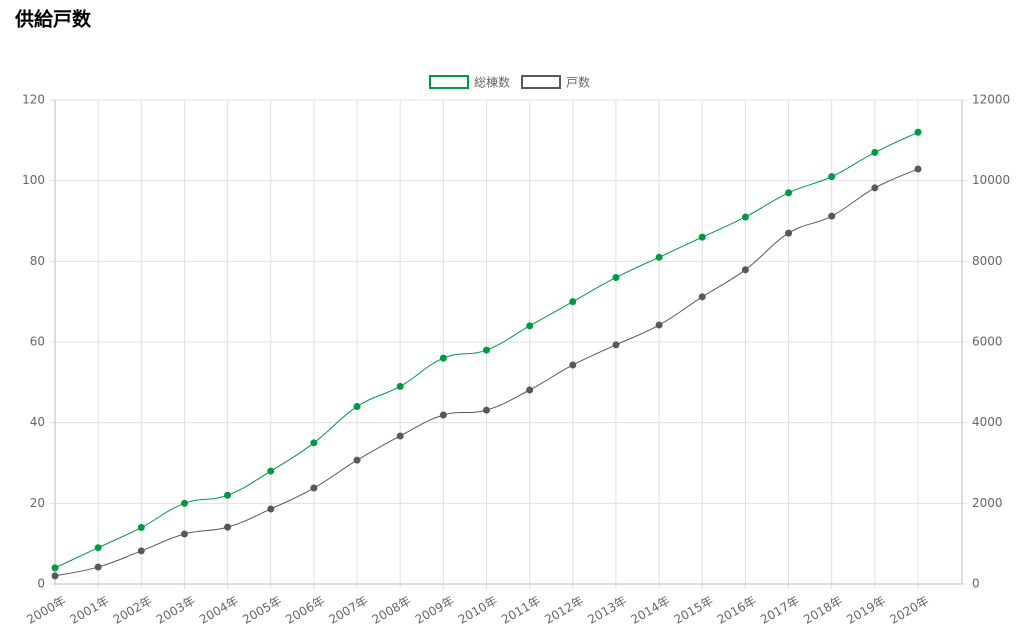 The height and width of the screenshot is (637, 1018). What do you see at coordinates (578, 82) in the screenshot?
I see `legend-label: 戸数` at bounding box center [578, 82].